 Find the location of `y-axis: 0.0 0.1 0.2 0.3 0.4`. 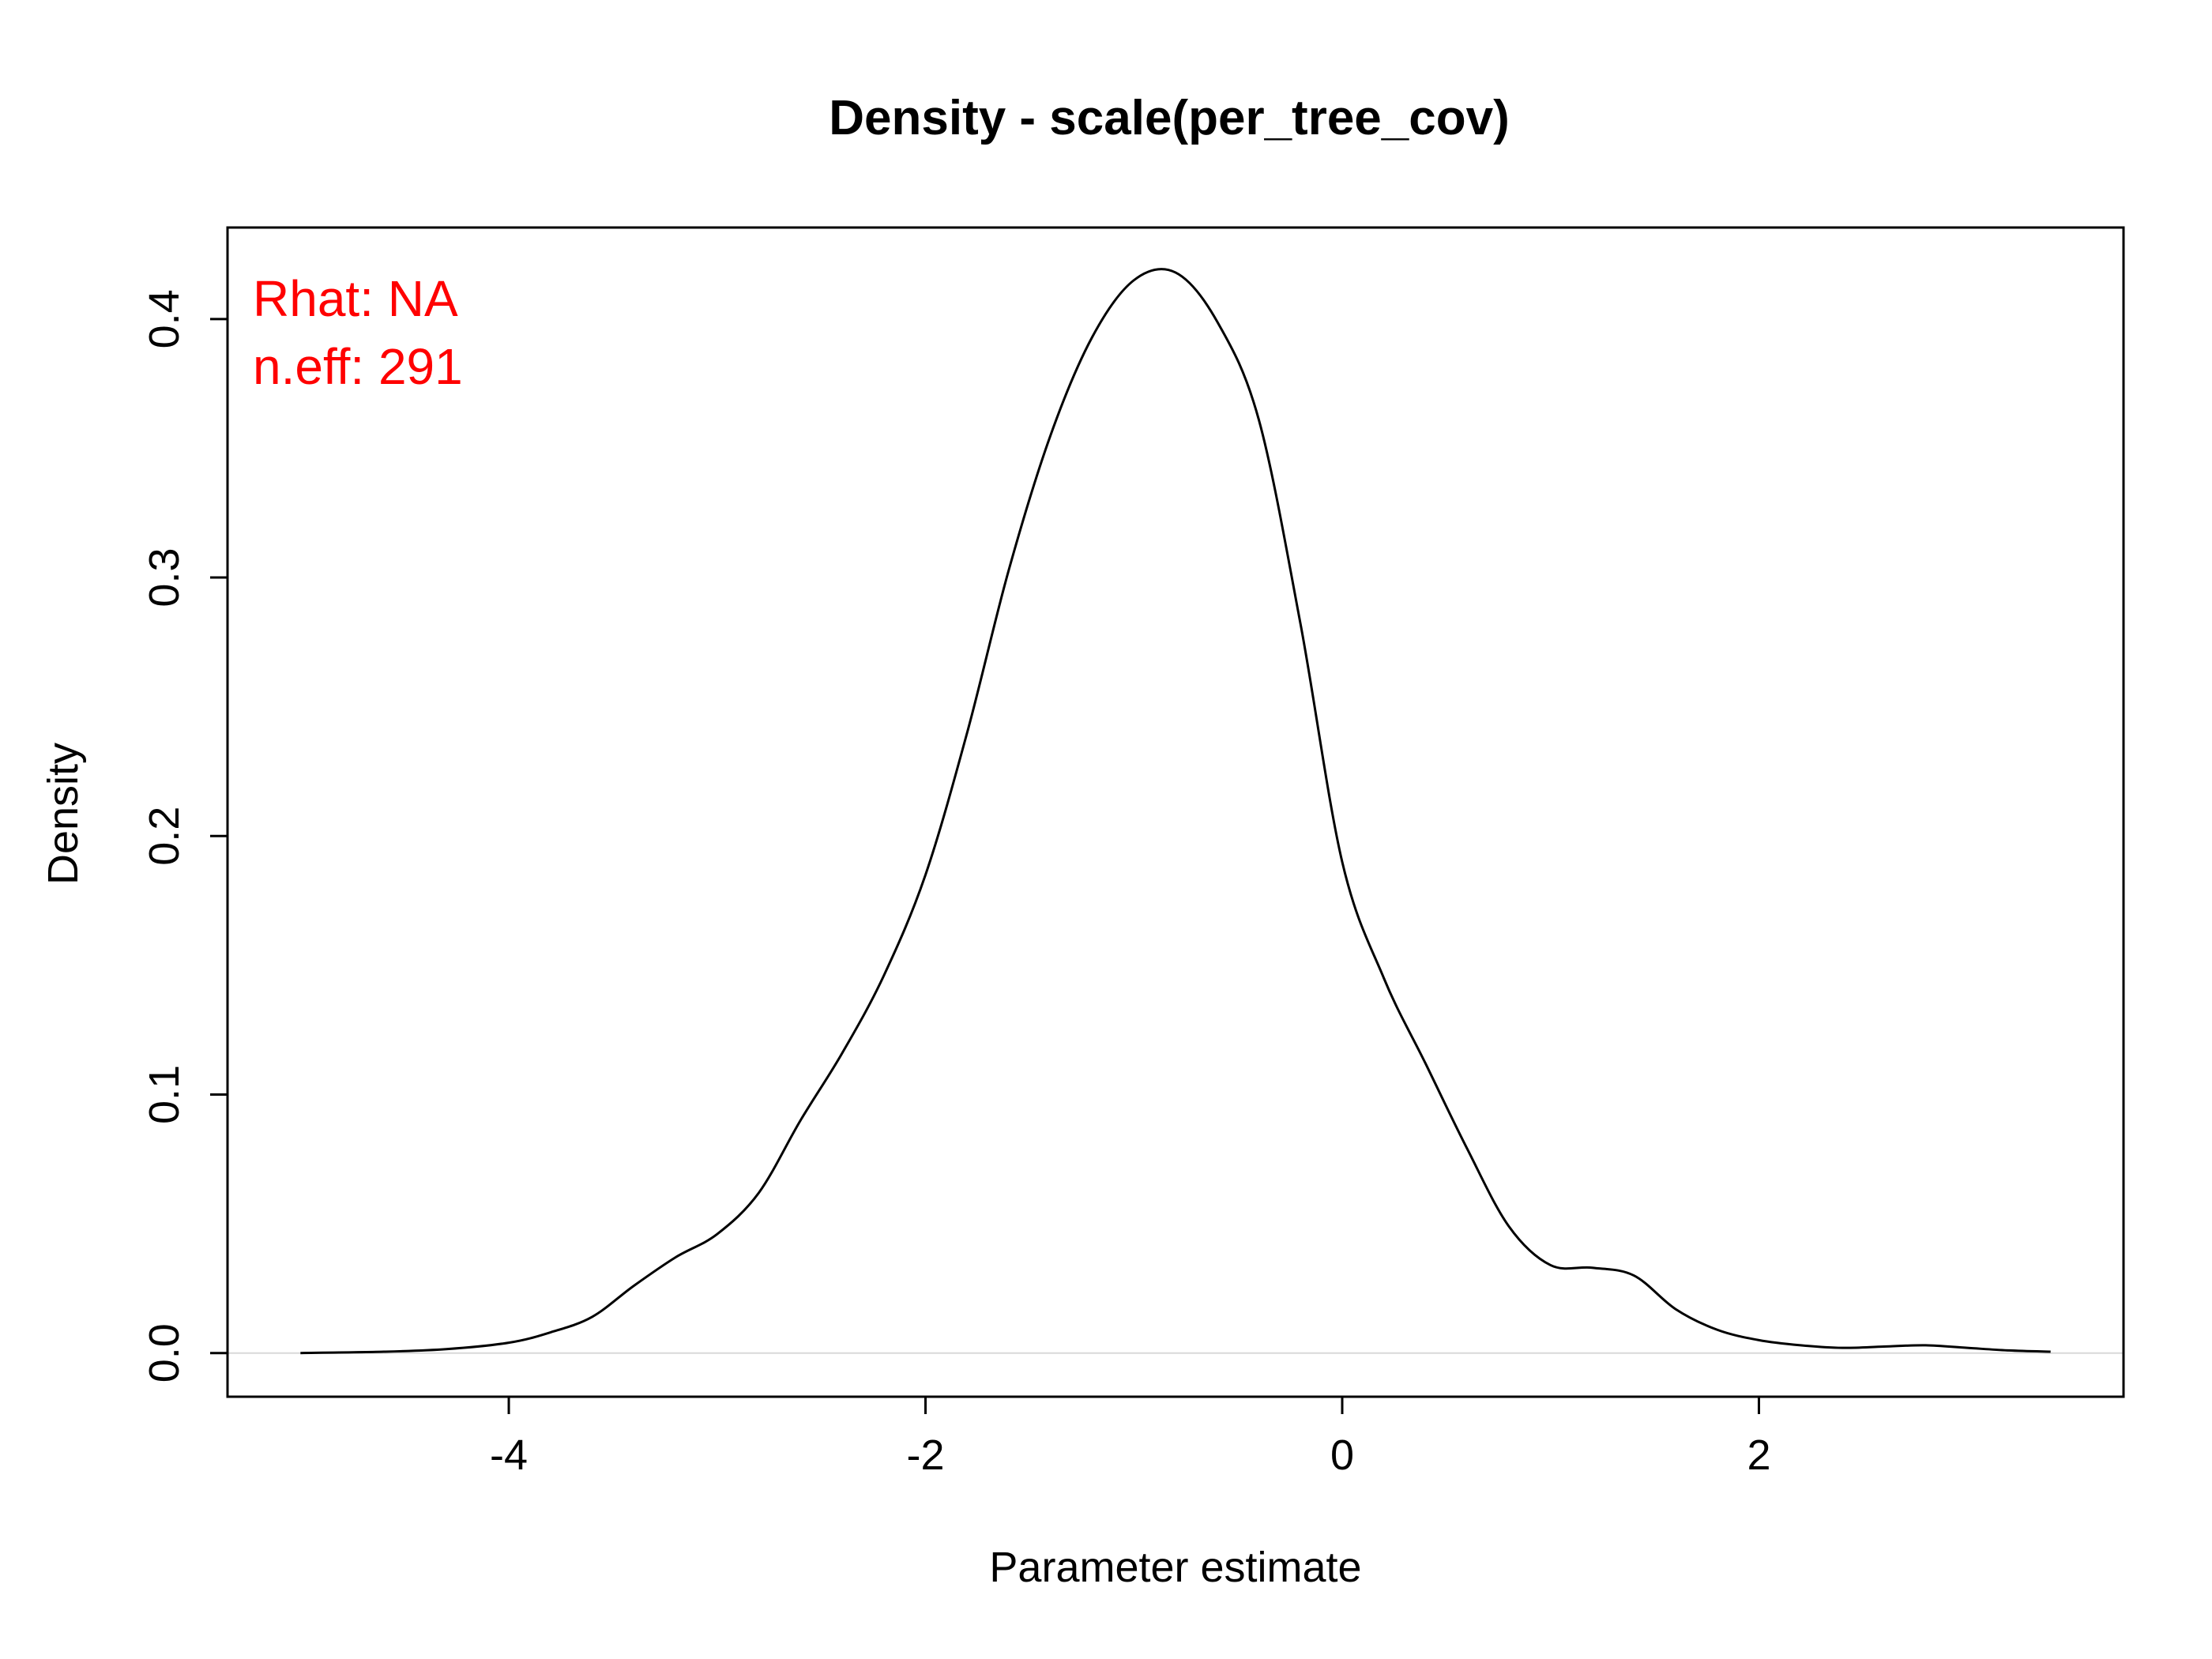

y-axis: 0.0 0.1 0.2 0.3 0.4 is located at coordinates (184, 836).